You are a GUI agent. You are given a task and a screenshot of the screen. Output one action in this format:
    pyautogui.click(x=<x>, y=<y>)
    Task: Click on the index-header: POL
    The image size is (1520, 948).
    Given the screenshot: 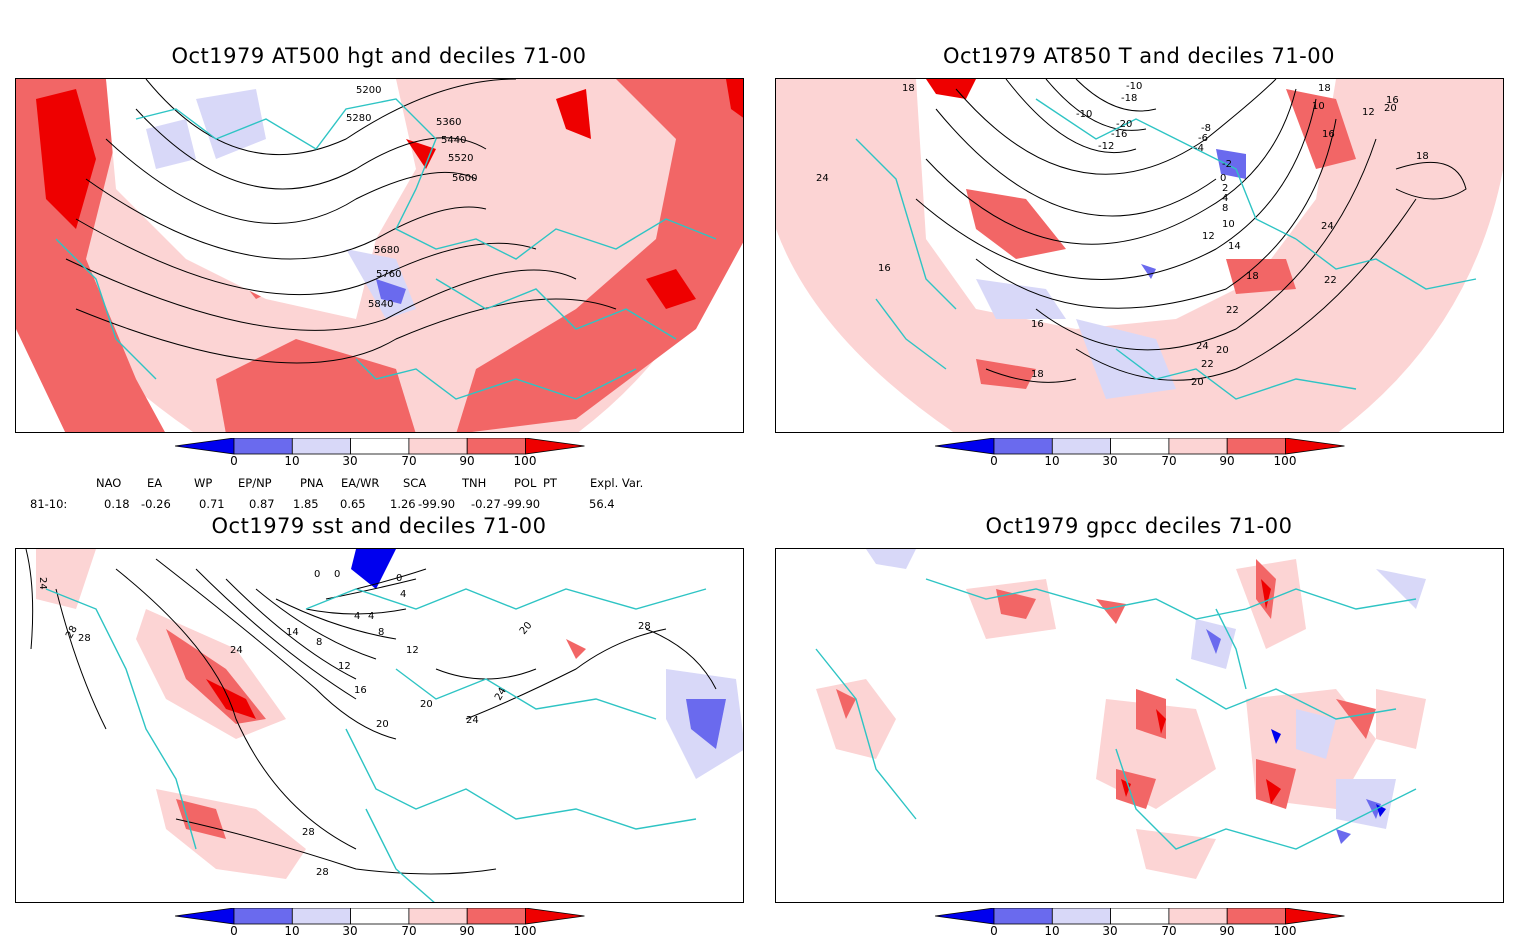 What is the action you would take?
    pyautogui.click(x=525, y=483)
    